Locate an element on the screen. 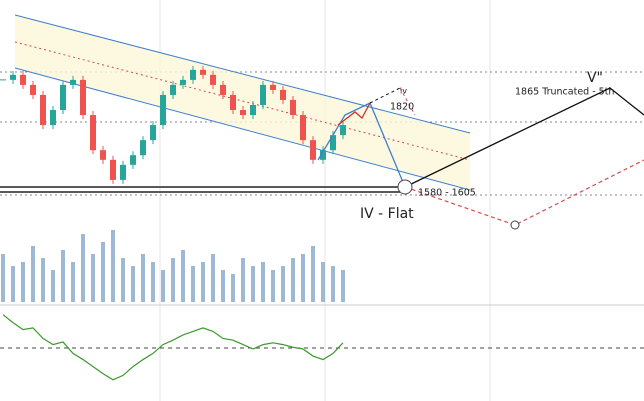  annotation: 1820 is located at coordinates (402, 107).